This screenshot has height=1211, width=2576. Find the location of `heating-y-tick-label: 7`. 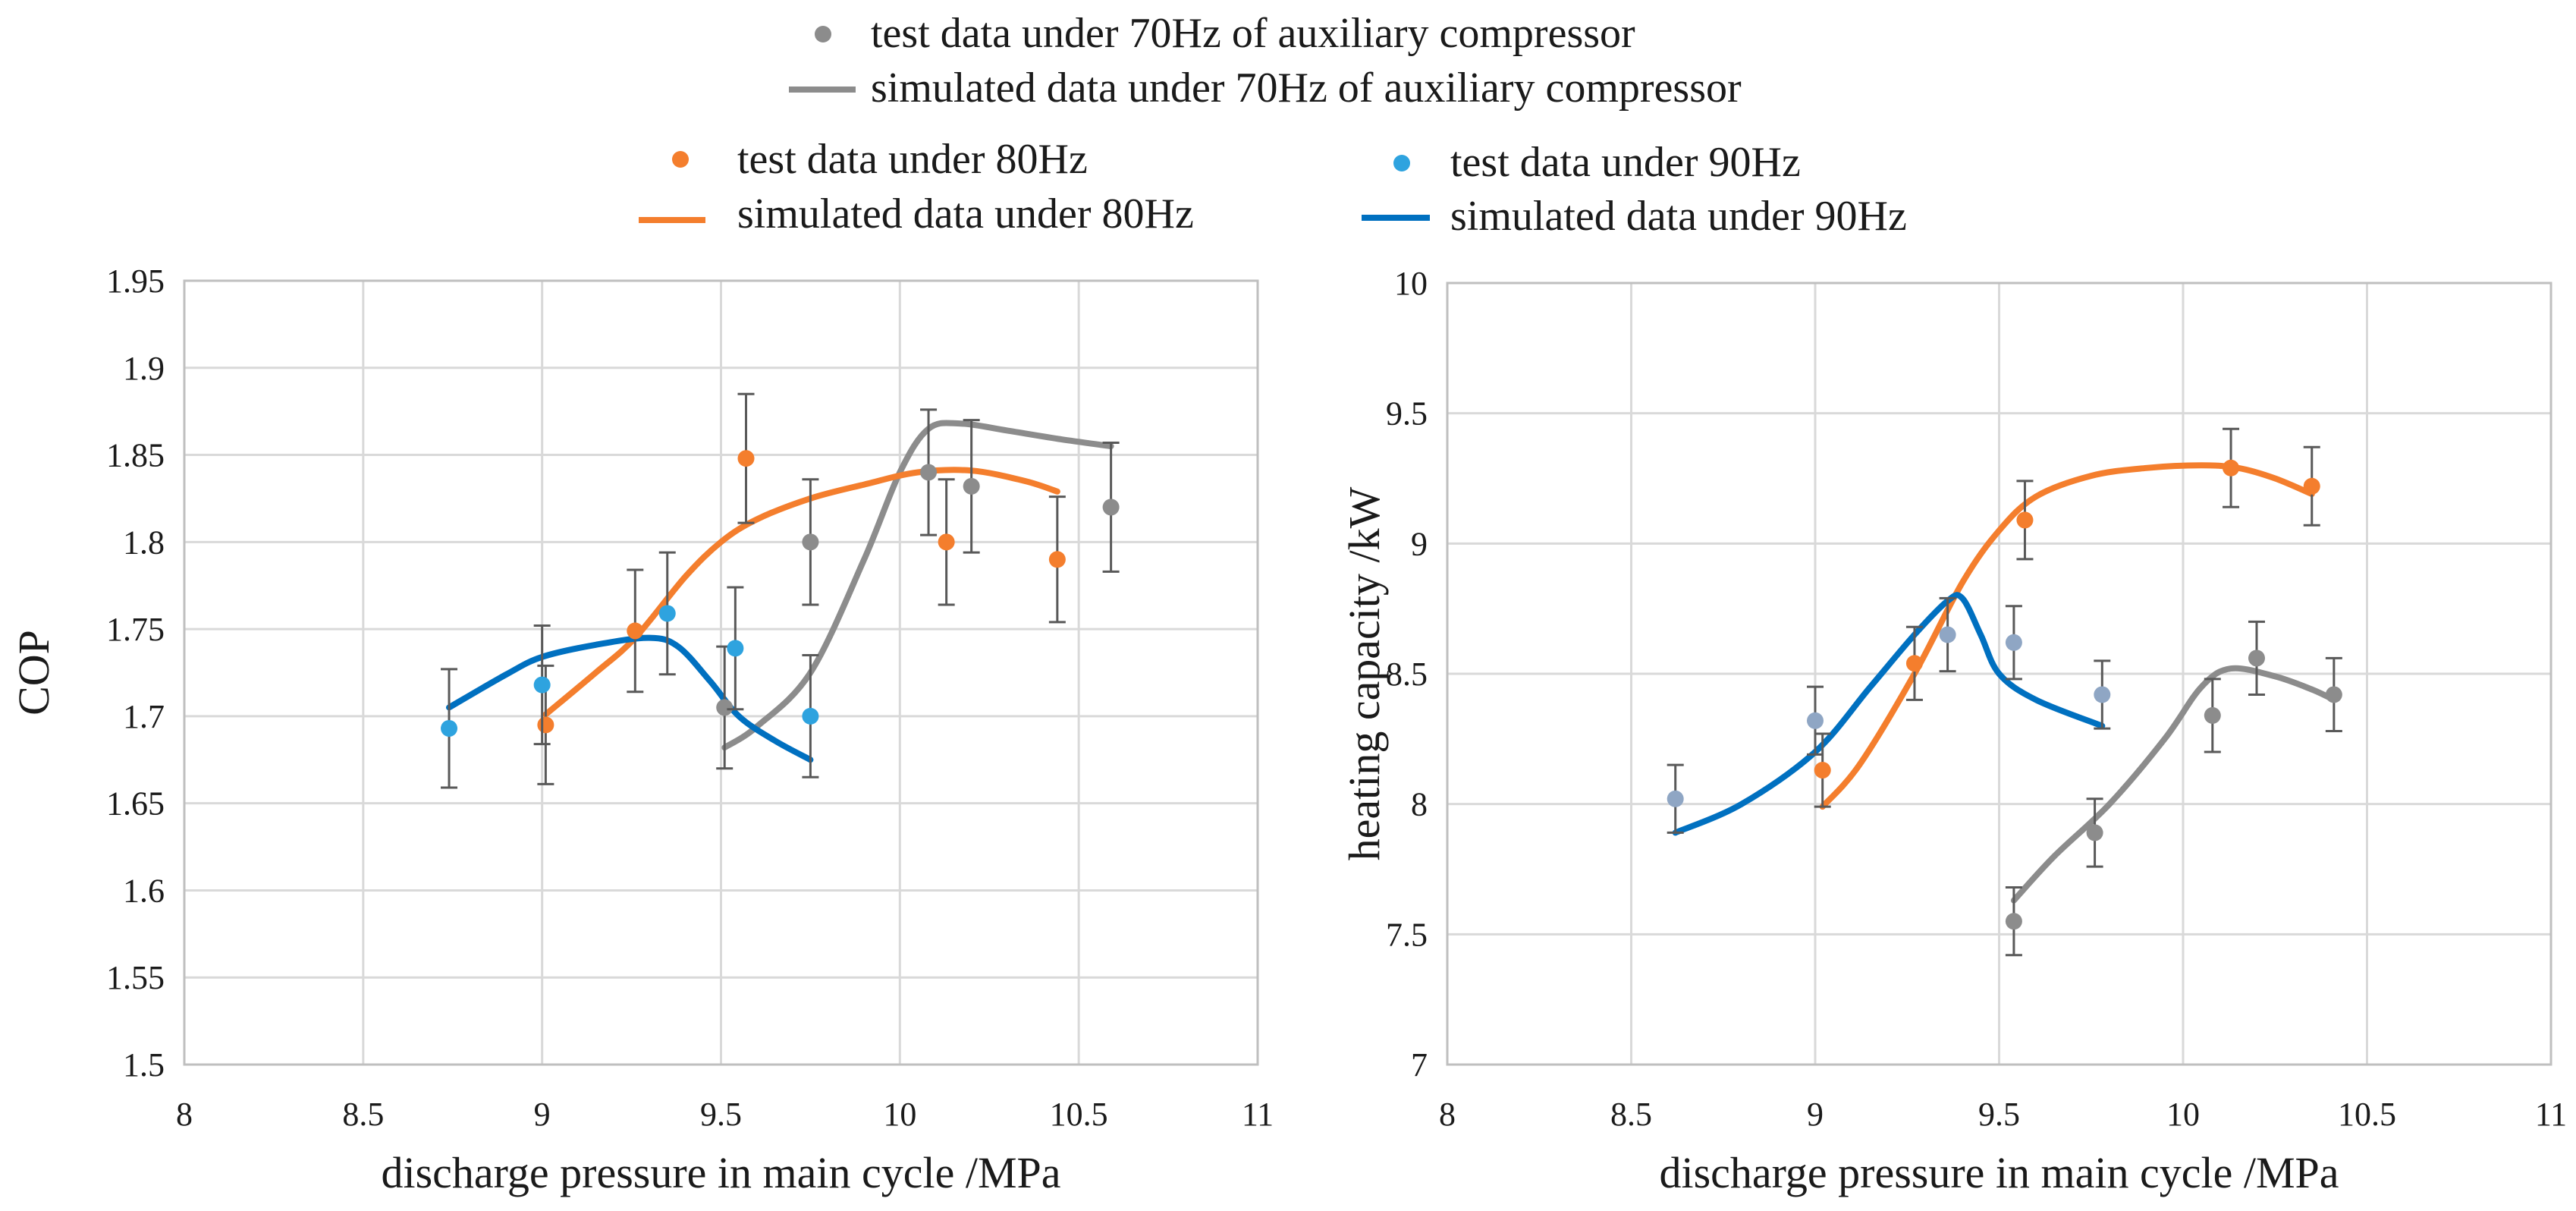

heating-y-tick-label: 7 is located at coordinates (1419, 1065).